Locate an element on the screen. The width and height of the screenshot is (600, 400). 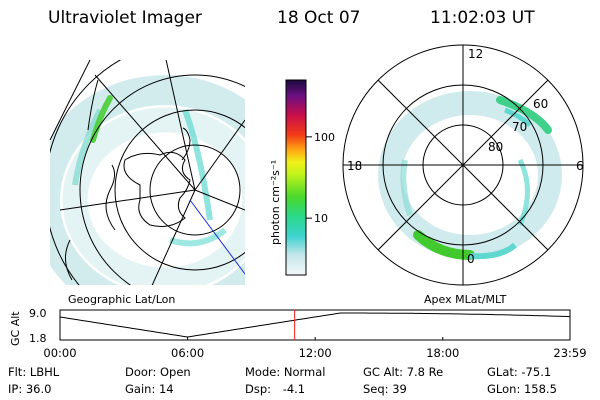
lat-label-70: 70 is located at coordinates (519, 127).